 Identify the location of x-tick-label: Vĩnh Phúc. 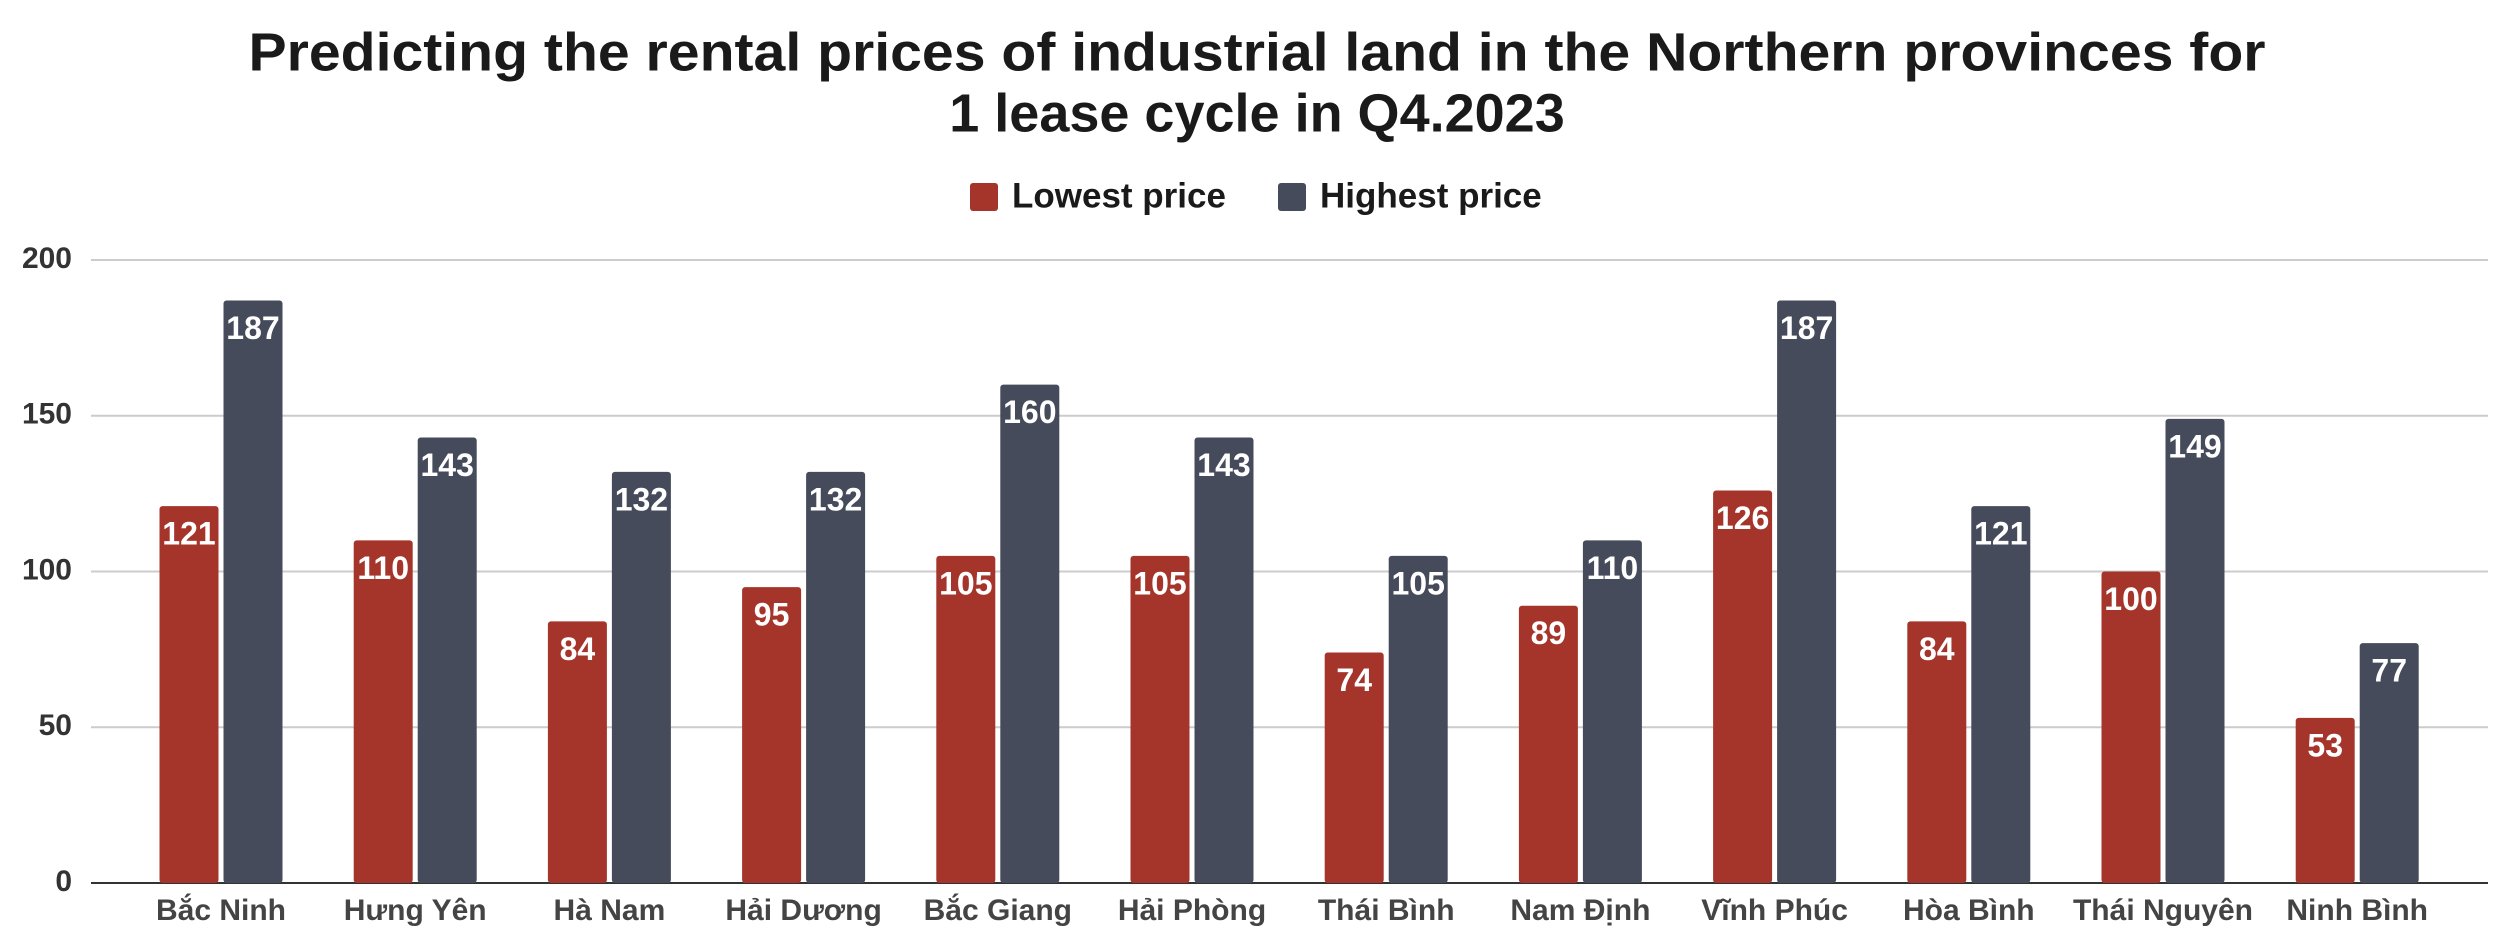
(1774, 910).